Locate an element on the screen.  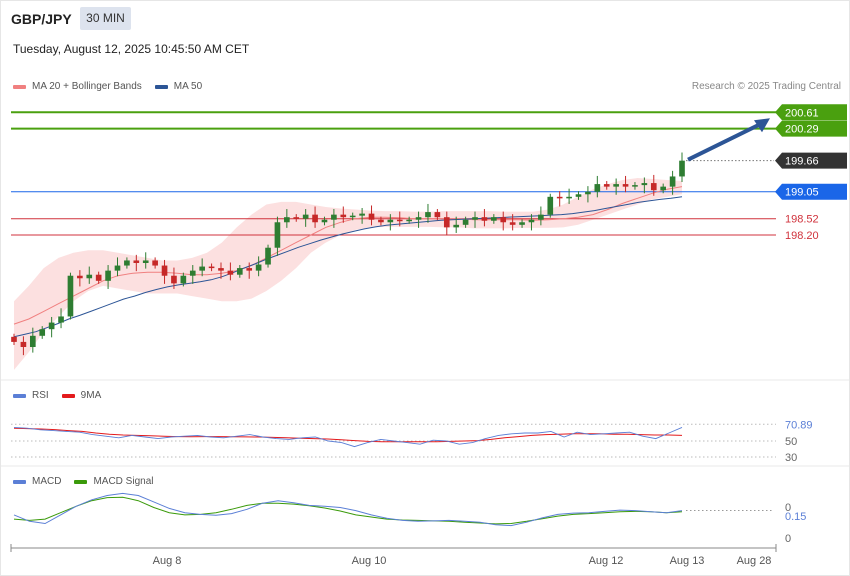
x-tick-label: Aug 8 is located at coordinates (167, 561).